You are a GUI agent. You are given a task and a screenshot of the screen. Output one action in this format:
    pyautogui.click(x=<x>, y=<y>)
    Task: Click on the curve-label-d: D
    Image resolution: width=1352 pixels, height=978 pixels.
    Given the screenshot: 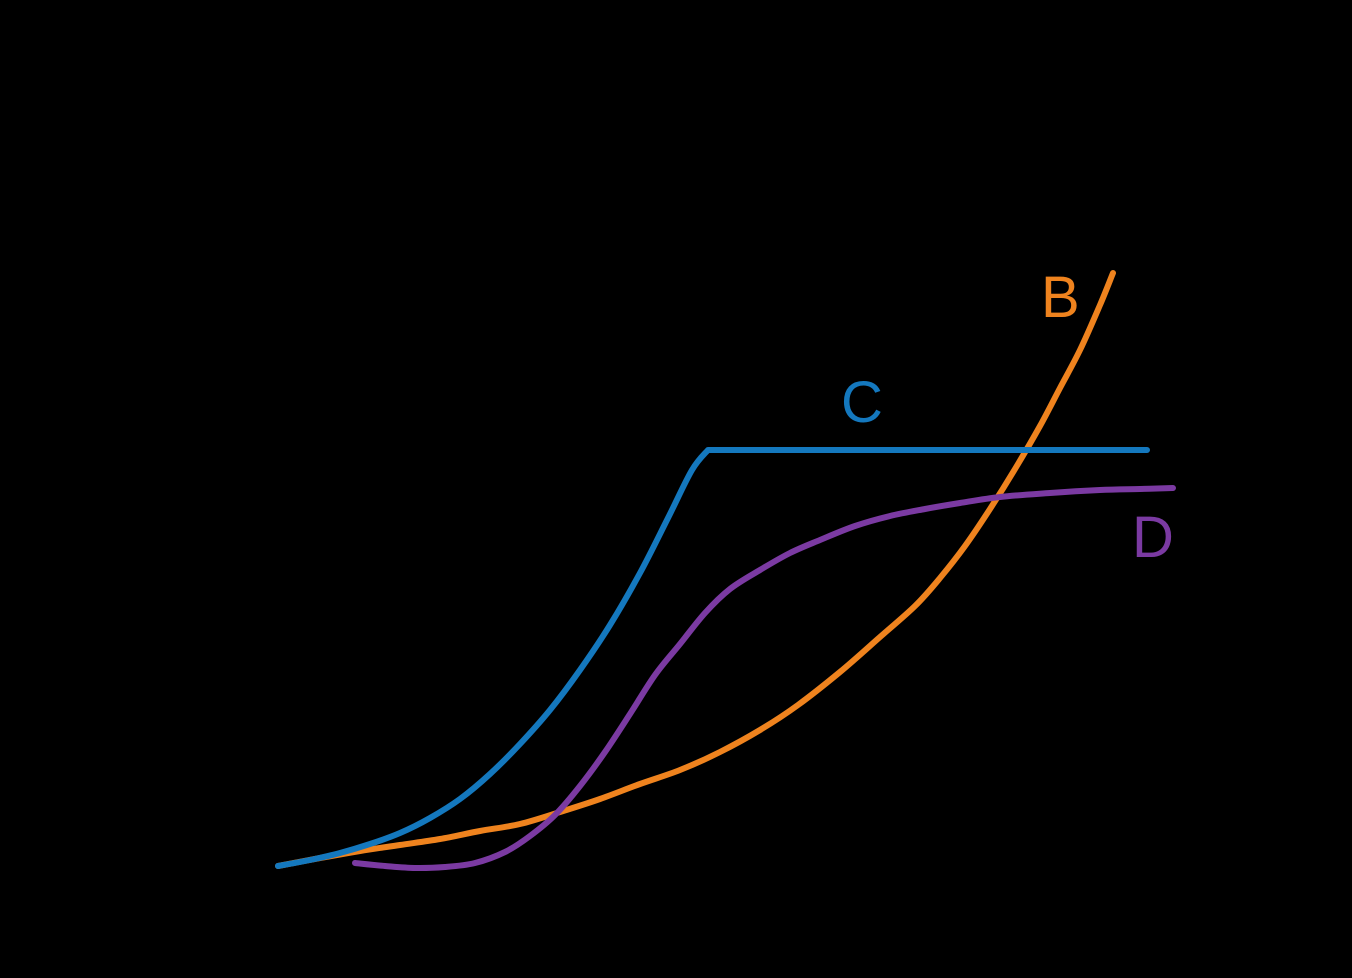 What is the action you would take?
    pyautogui.click(x=1153, y=537)
    